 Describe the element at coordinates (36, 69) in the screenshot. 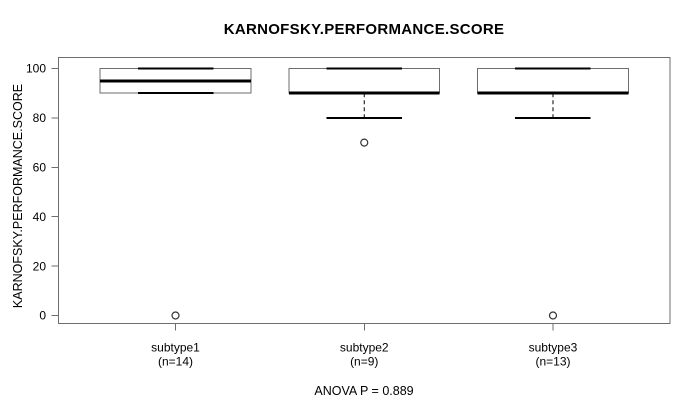

I see `y-tick-label: 100` at that location.